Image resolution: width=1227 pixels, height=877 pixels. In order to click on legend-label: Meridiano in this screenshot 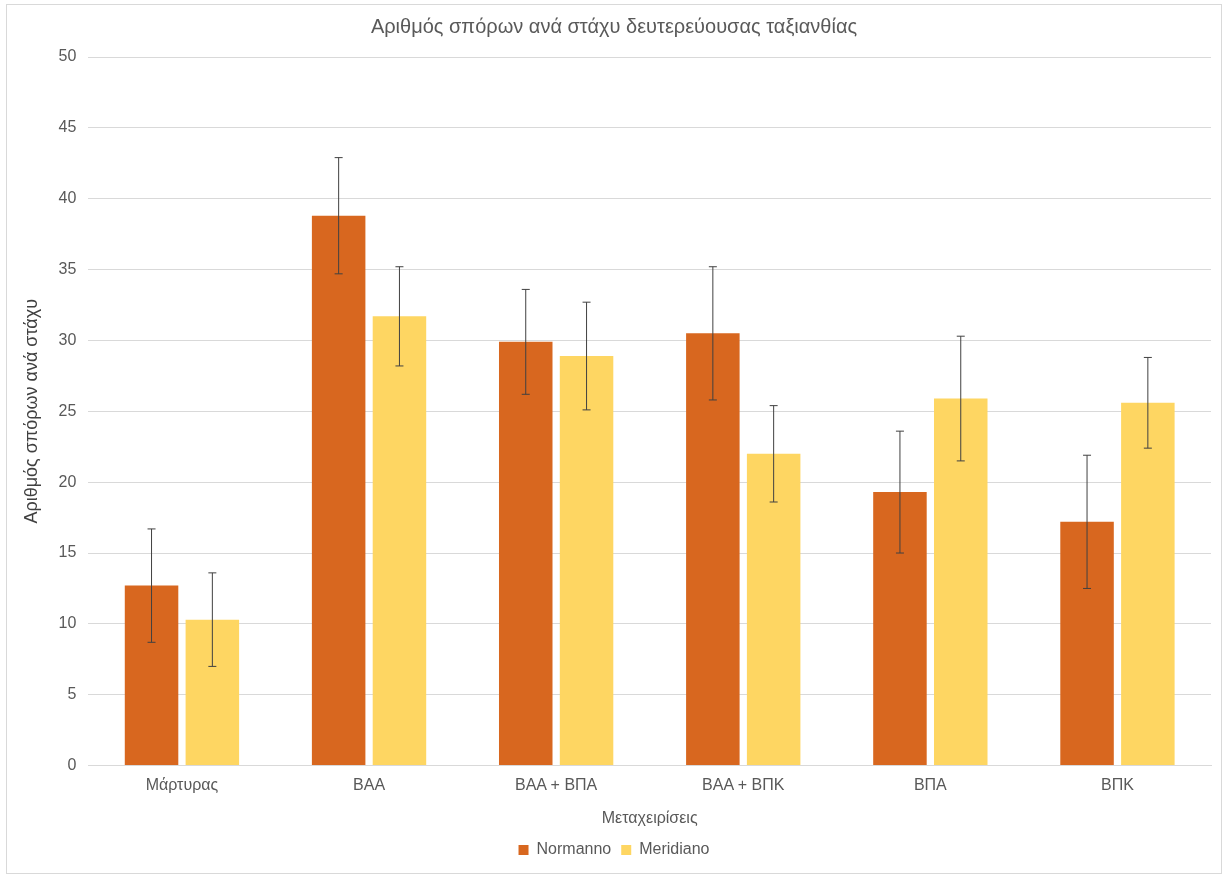, I will do `click(674, 849)`.